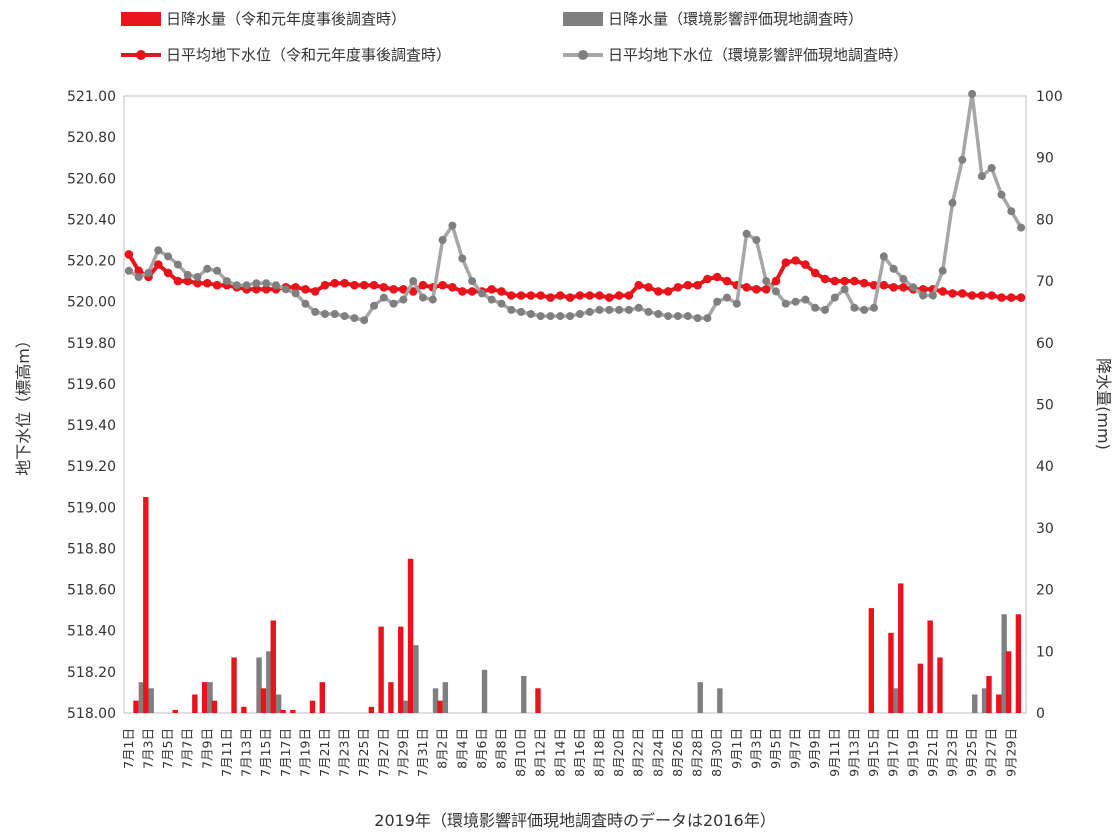 This screenshot has width=1117, height=832. Describe the element at coordinates (1045, 467) in the screenshot. I see `right-y-tick-label: 40` at that location.